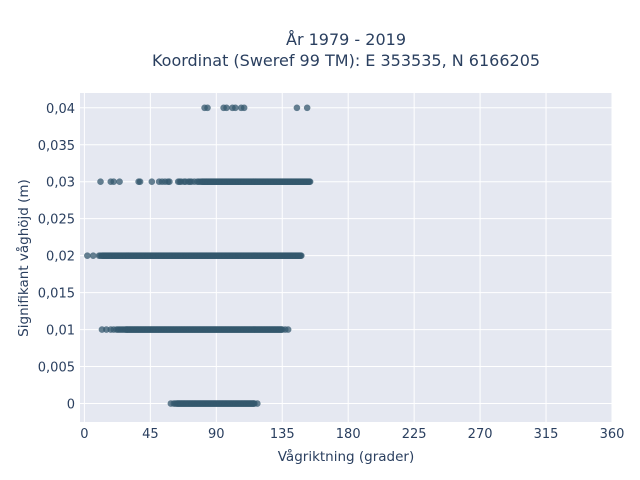  I want to click on x-tick-label: 90, so click(216, 434).